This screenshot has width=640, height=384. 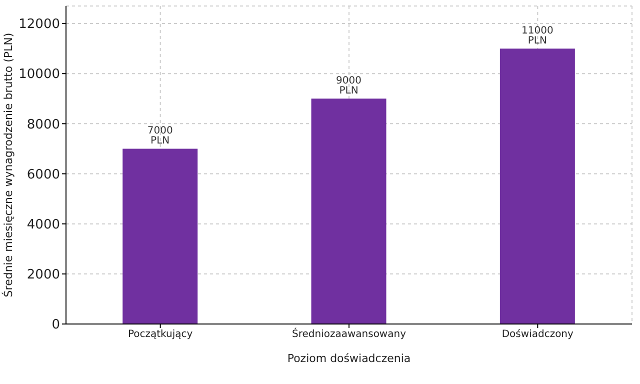 I want to click on x-tick-label: Średniozaawansowany, so click(x=349, y=333).